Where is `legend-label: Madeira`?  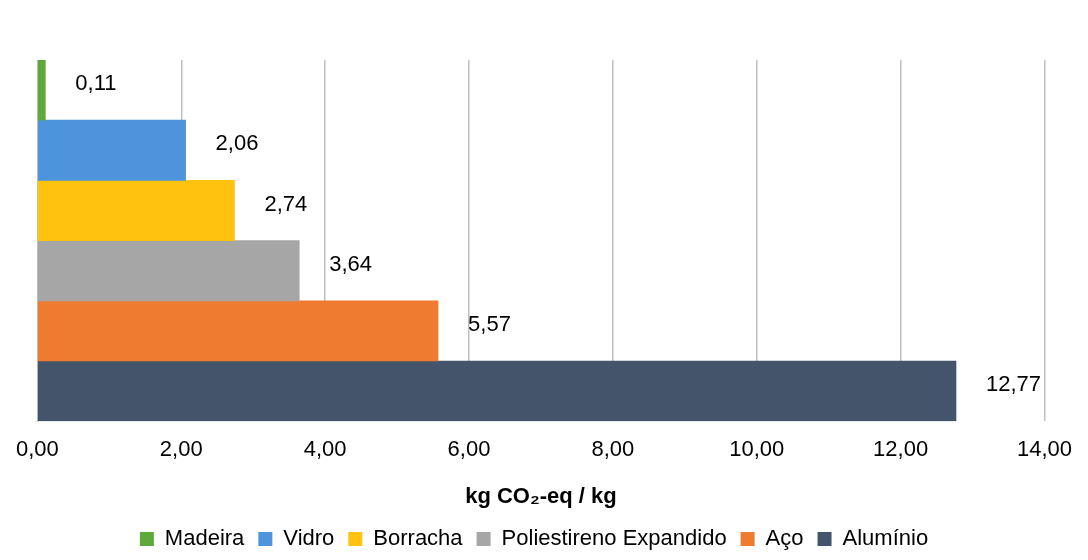 legend-label: Madeira is located at coordinates (205, 538).